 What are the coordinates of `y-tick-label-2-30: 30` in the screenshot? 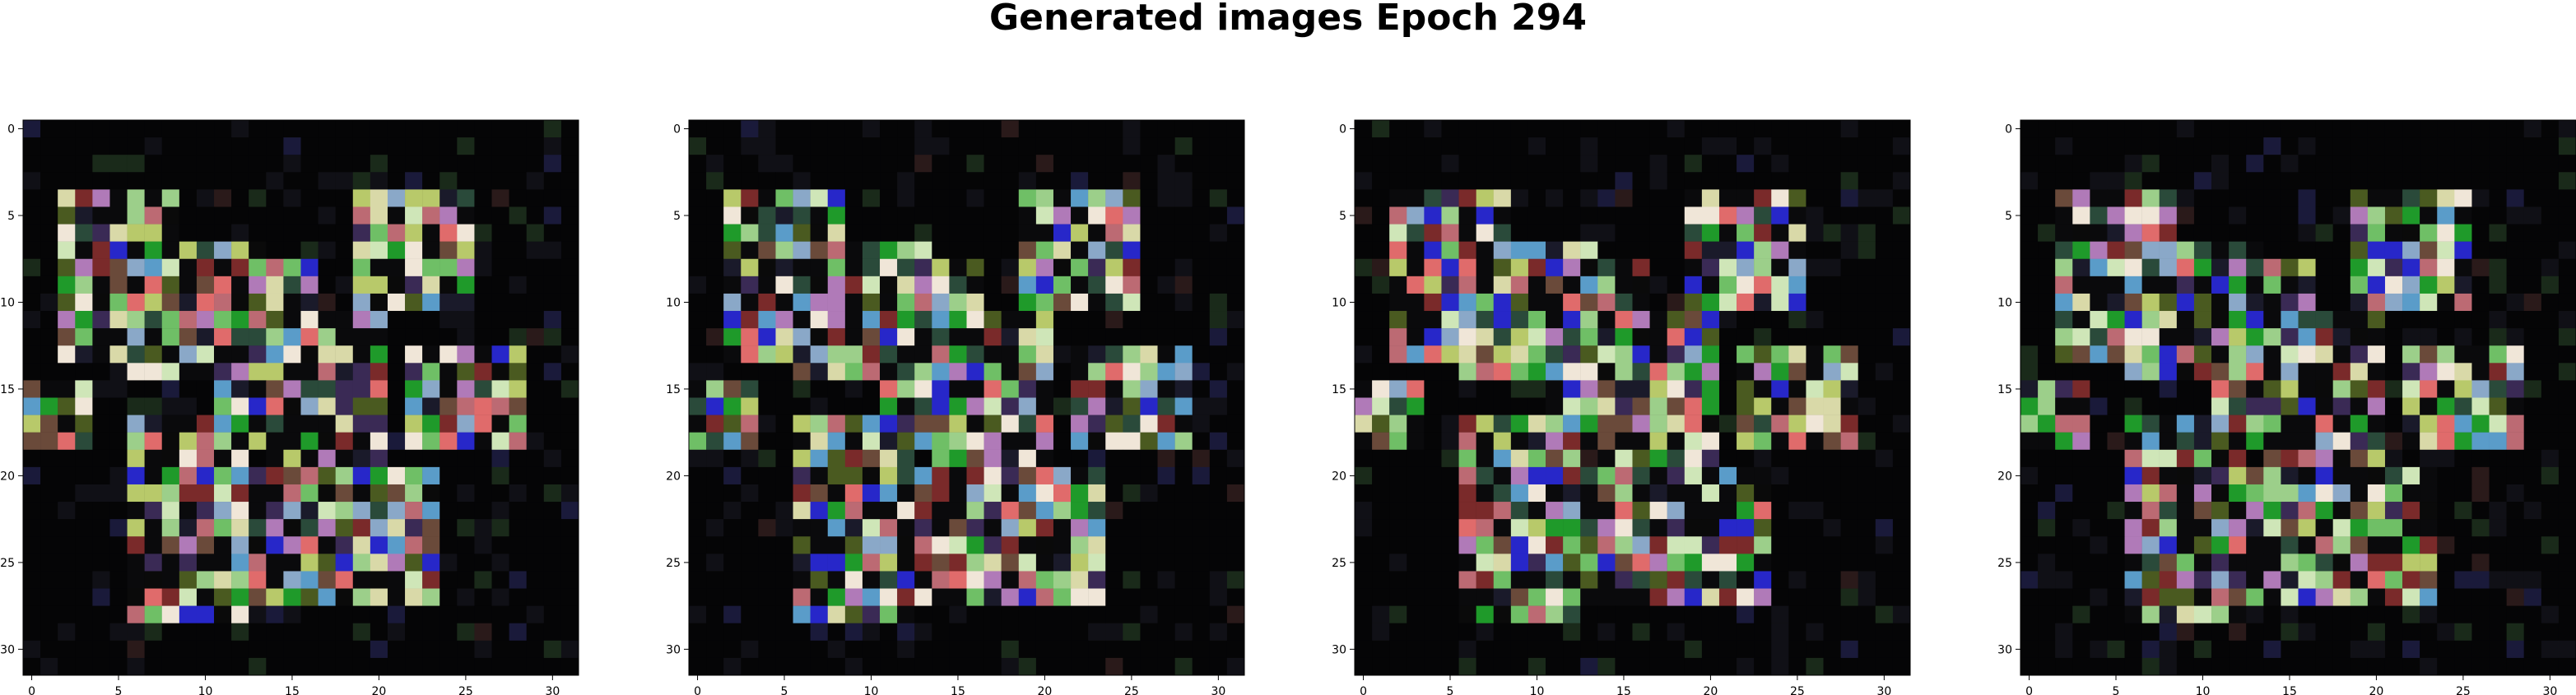 It's located at (673, 649).